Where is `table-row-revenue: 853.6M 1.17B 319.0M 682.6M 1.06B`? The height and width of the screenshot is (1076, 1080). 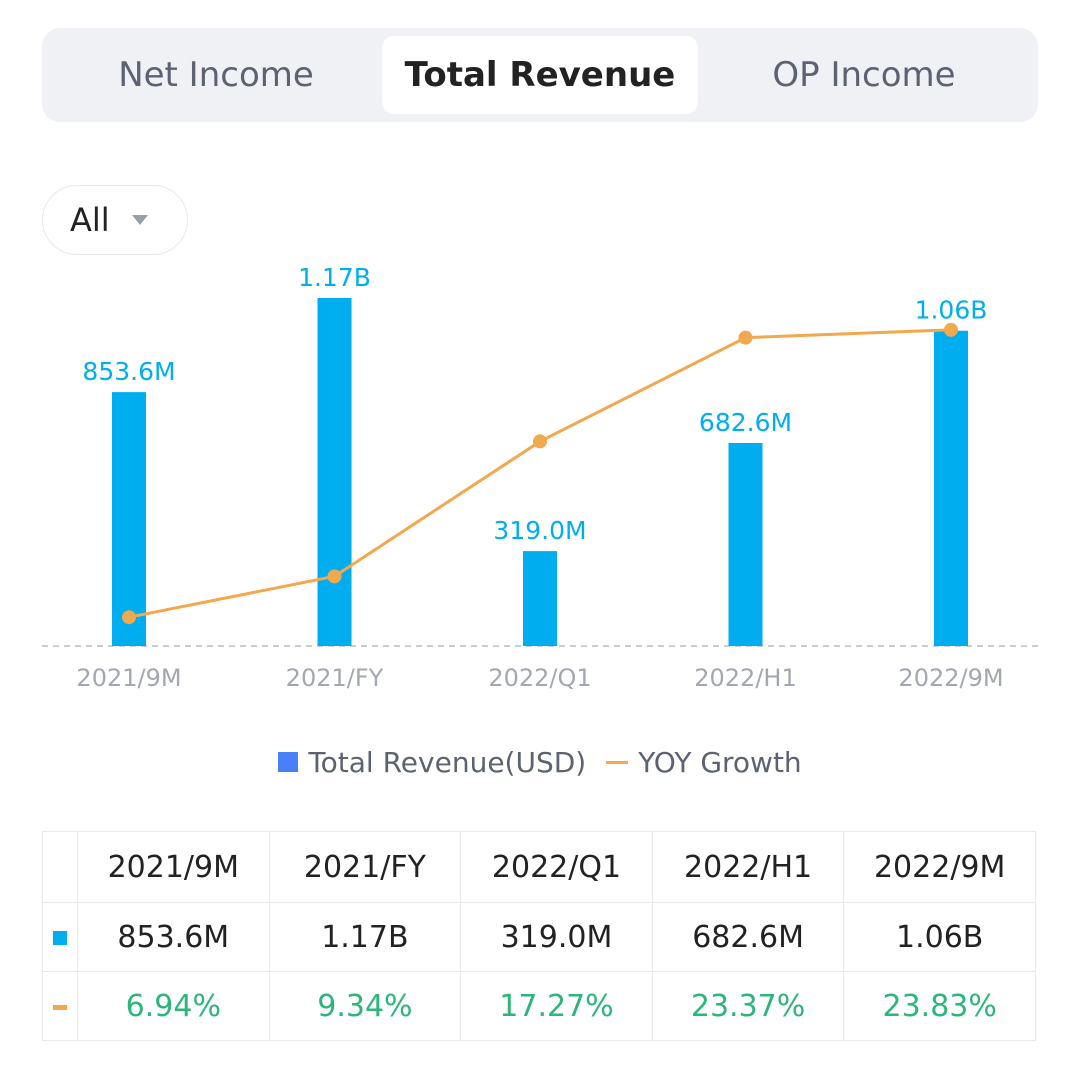
table-row-revenue: 853.6M 1.17B 319.0M 682.6M 1.06B is located at coordinates (539, 937).